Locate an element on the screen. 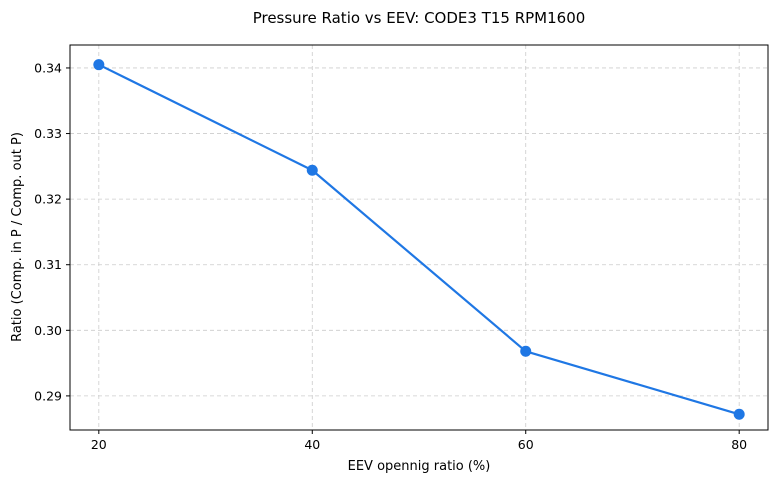 This screenshot has width=777, height=487. chart-title: Pressure Ratio vs EEV: CODE3 T15 RPM1600 is located at coordinates (419, 18).